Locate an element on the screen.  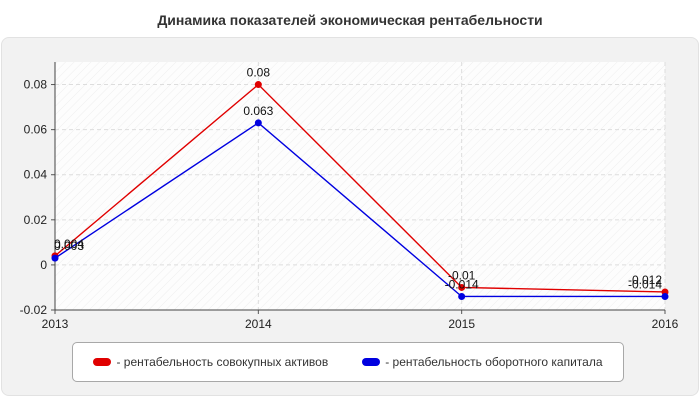
legend-item-assets: - рентабельность совокупных активов is located at coordinates (210, 362).